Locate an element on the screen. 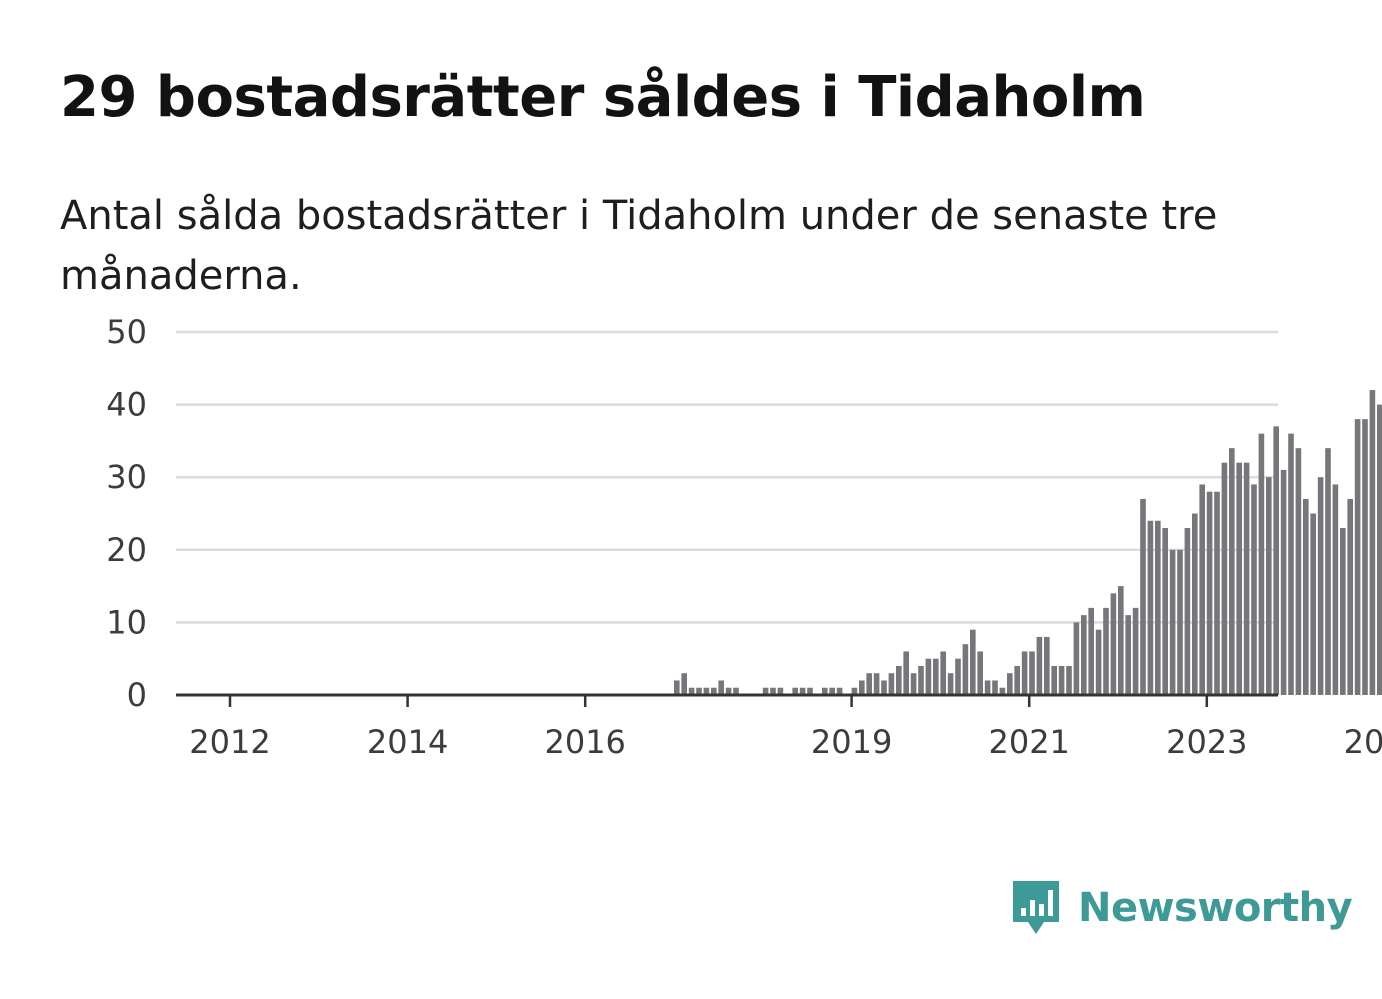  x-tick-label: 2019 is located at coordinates (851, 742).